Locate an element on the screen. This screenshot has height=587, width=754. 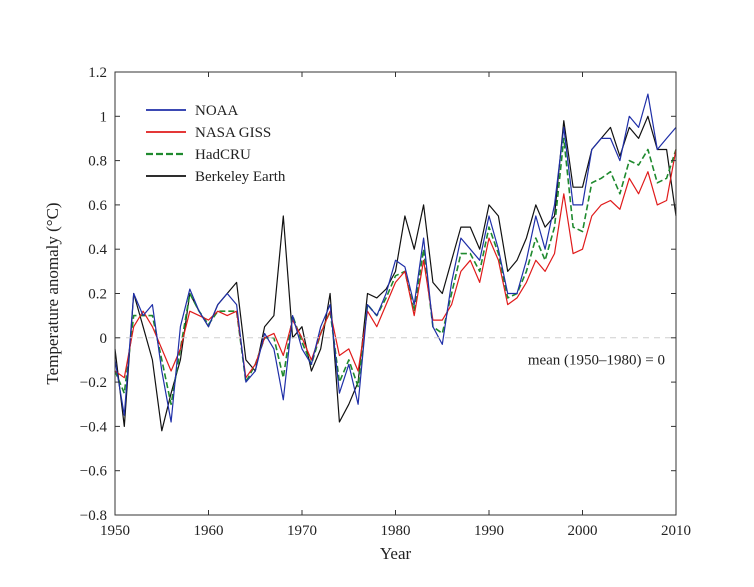
legend-label-berkeley-earth: Berkeley Earth is located at coordinates (240, 177).